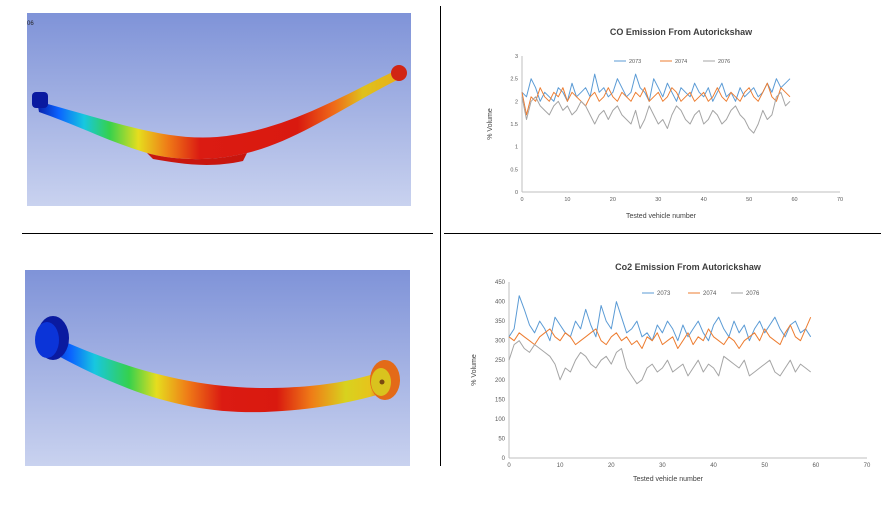 The width and height of the screenshot is (881, 505). Describe the element at coordinates (704, 200) in the screenshot. I see `co-x-tick-label: 40` at that location.